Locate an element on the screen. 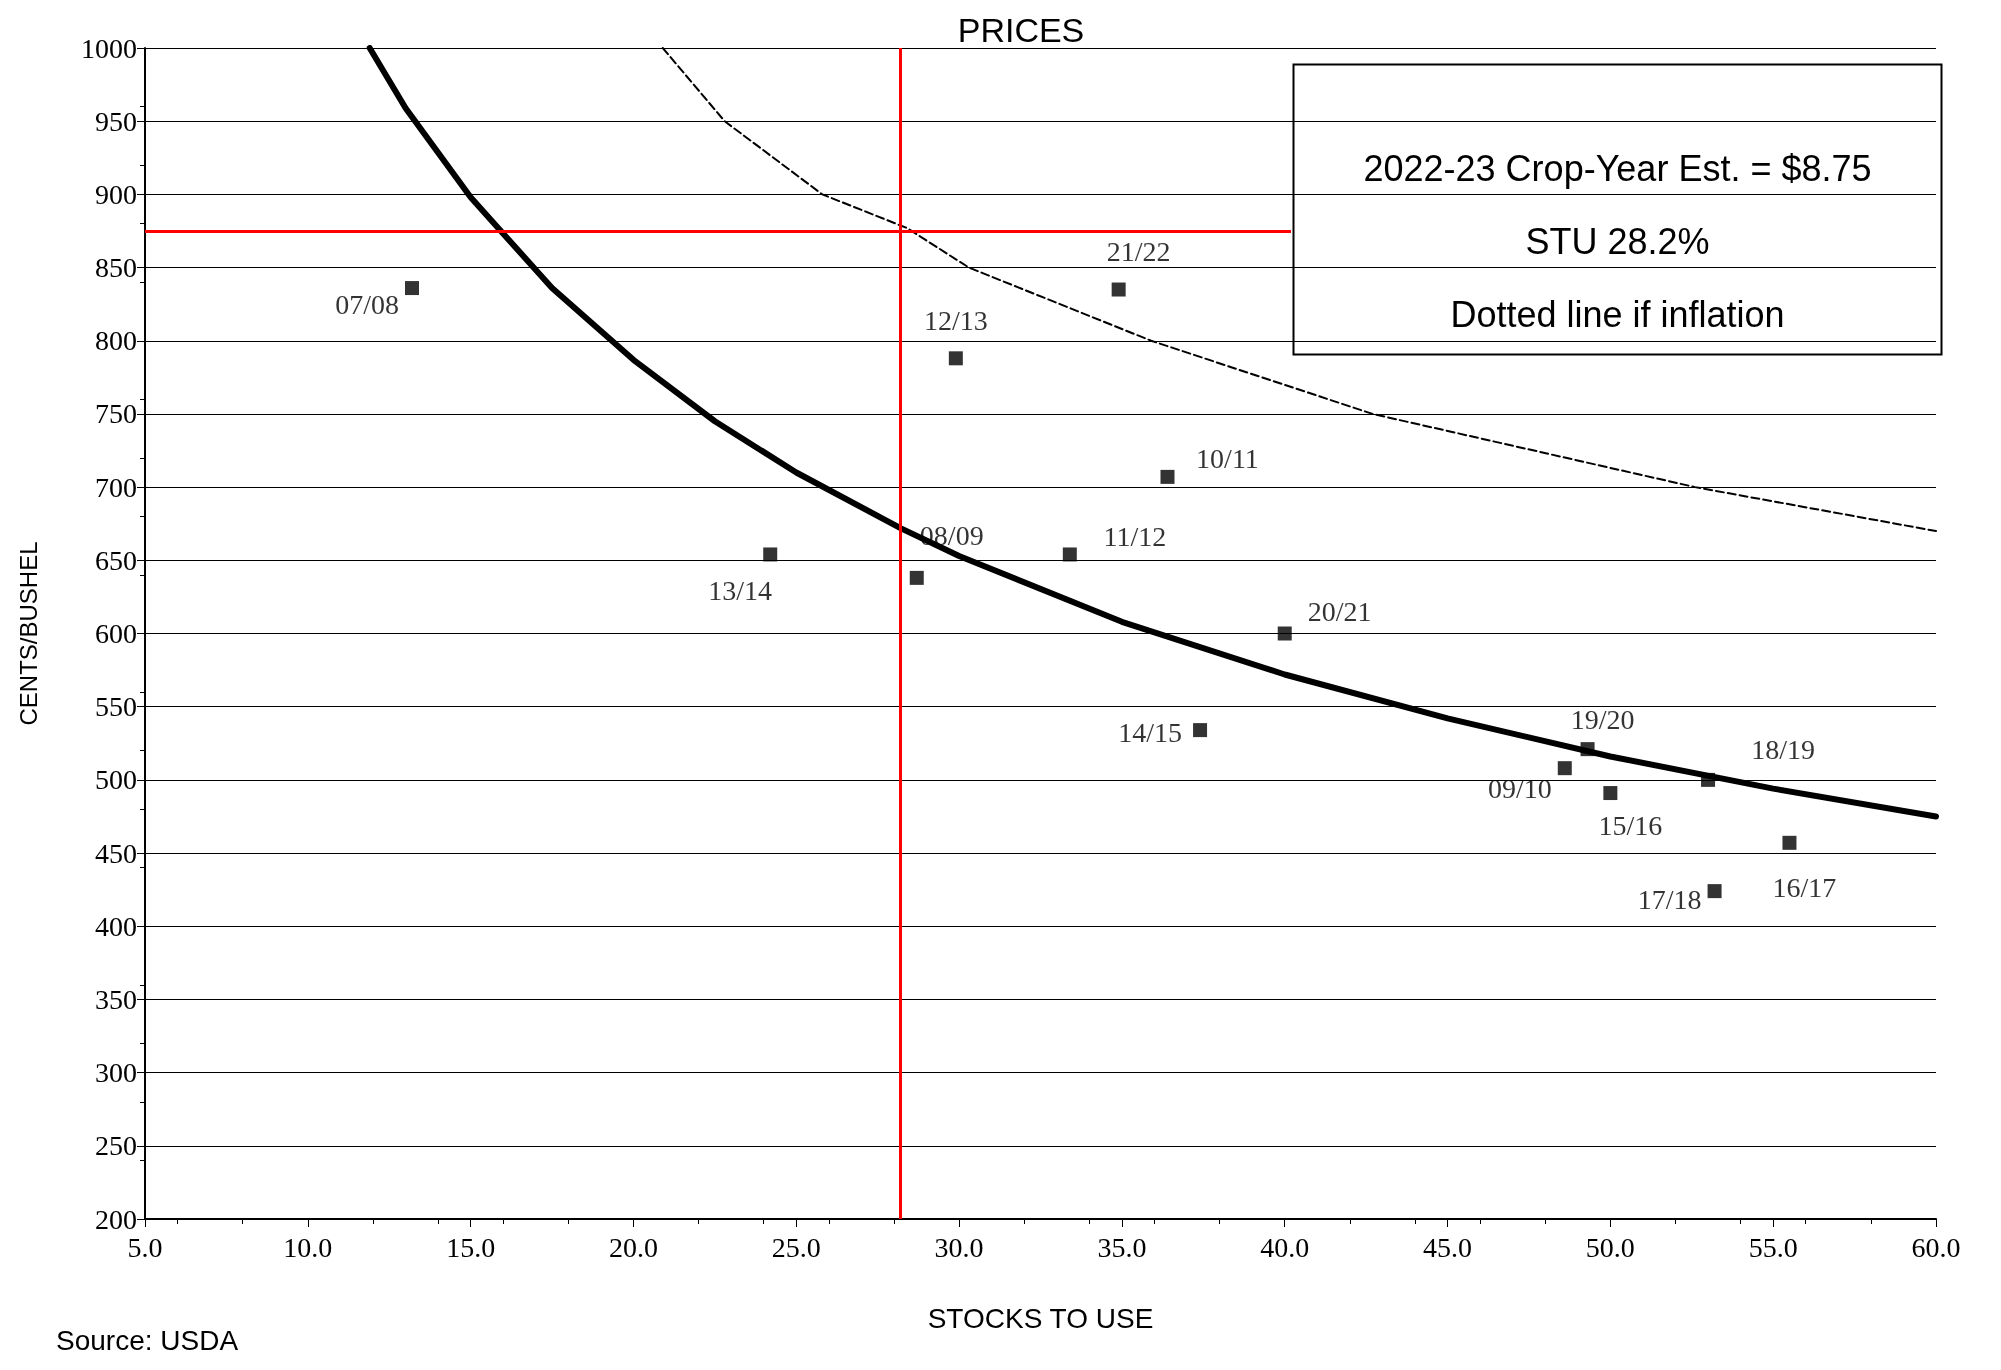 The width and height of the screenshot is (2001, 1370). y-tick-label: 250 is located at coordinates (116, 1146).